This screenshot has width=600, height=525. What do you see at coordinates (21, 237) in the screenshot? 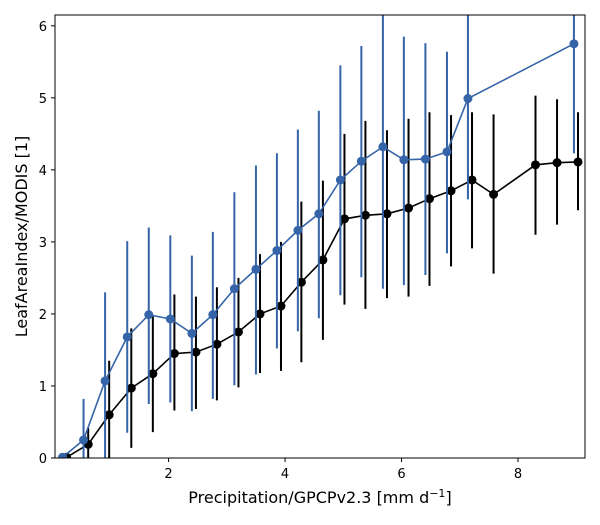
I see `y-axis-label: LeafAreaIndex/MODIS [1]` at bounding box center [21, 237].